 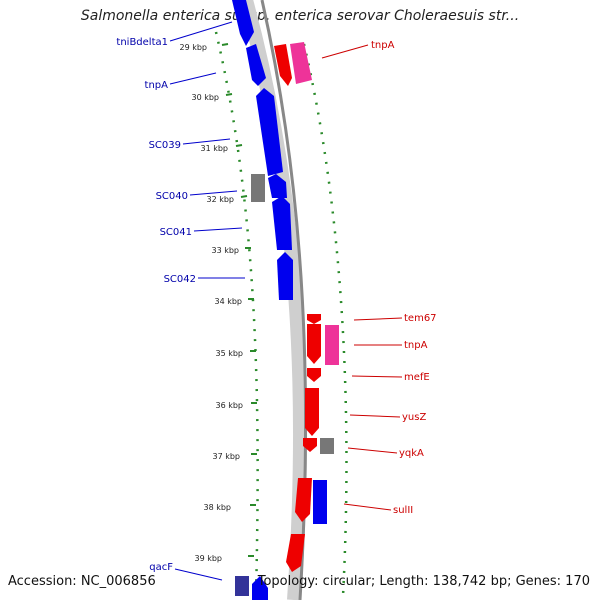 What do you see at coordinates (176, 232) in the screenshot?
I see `svg-text: SC041` at bounding box center [176, 232].